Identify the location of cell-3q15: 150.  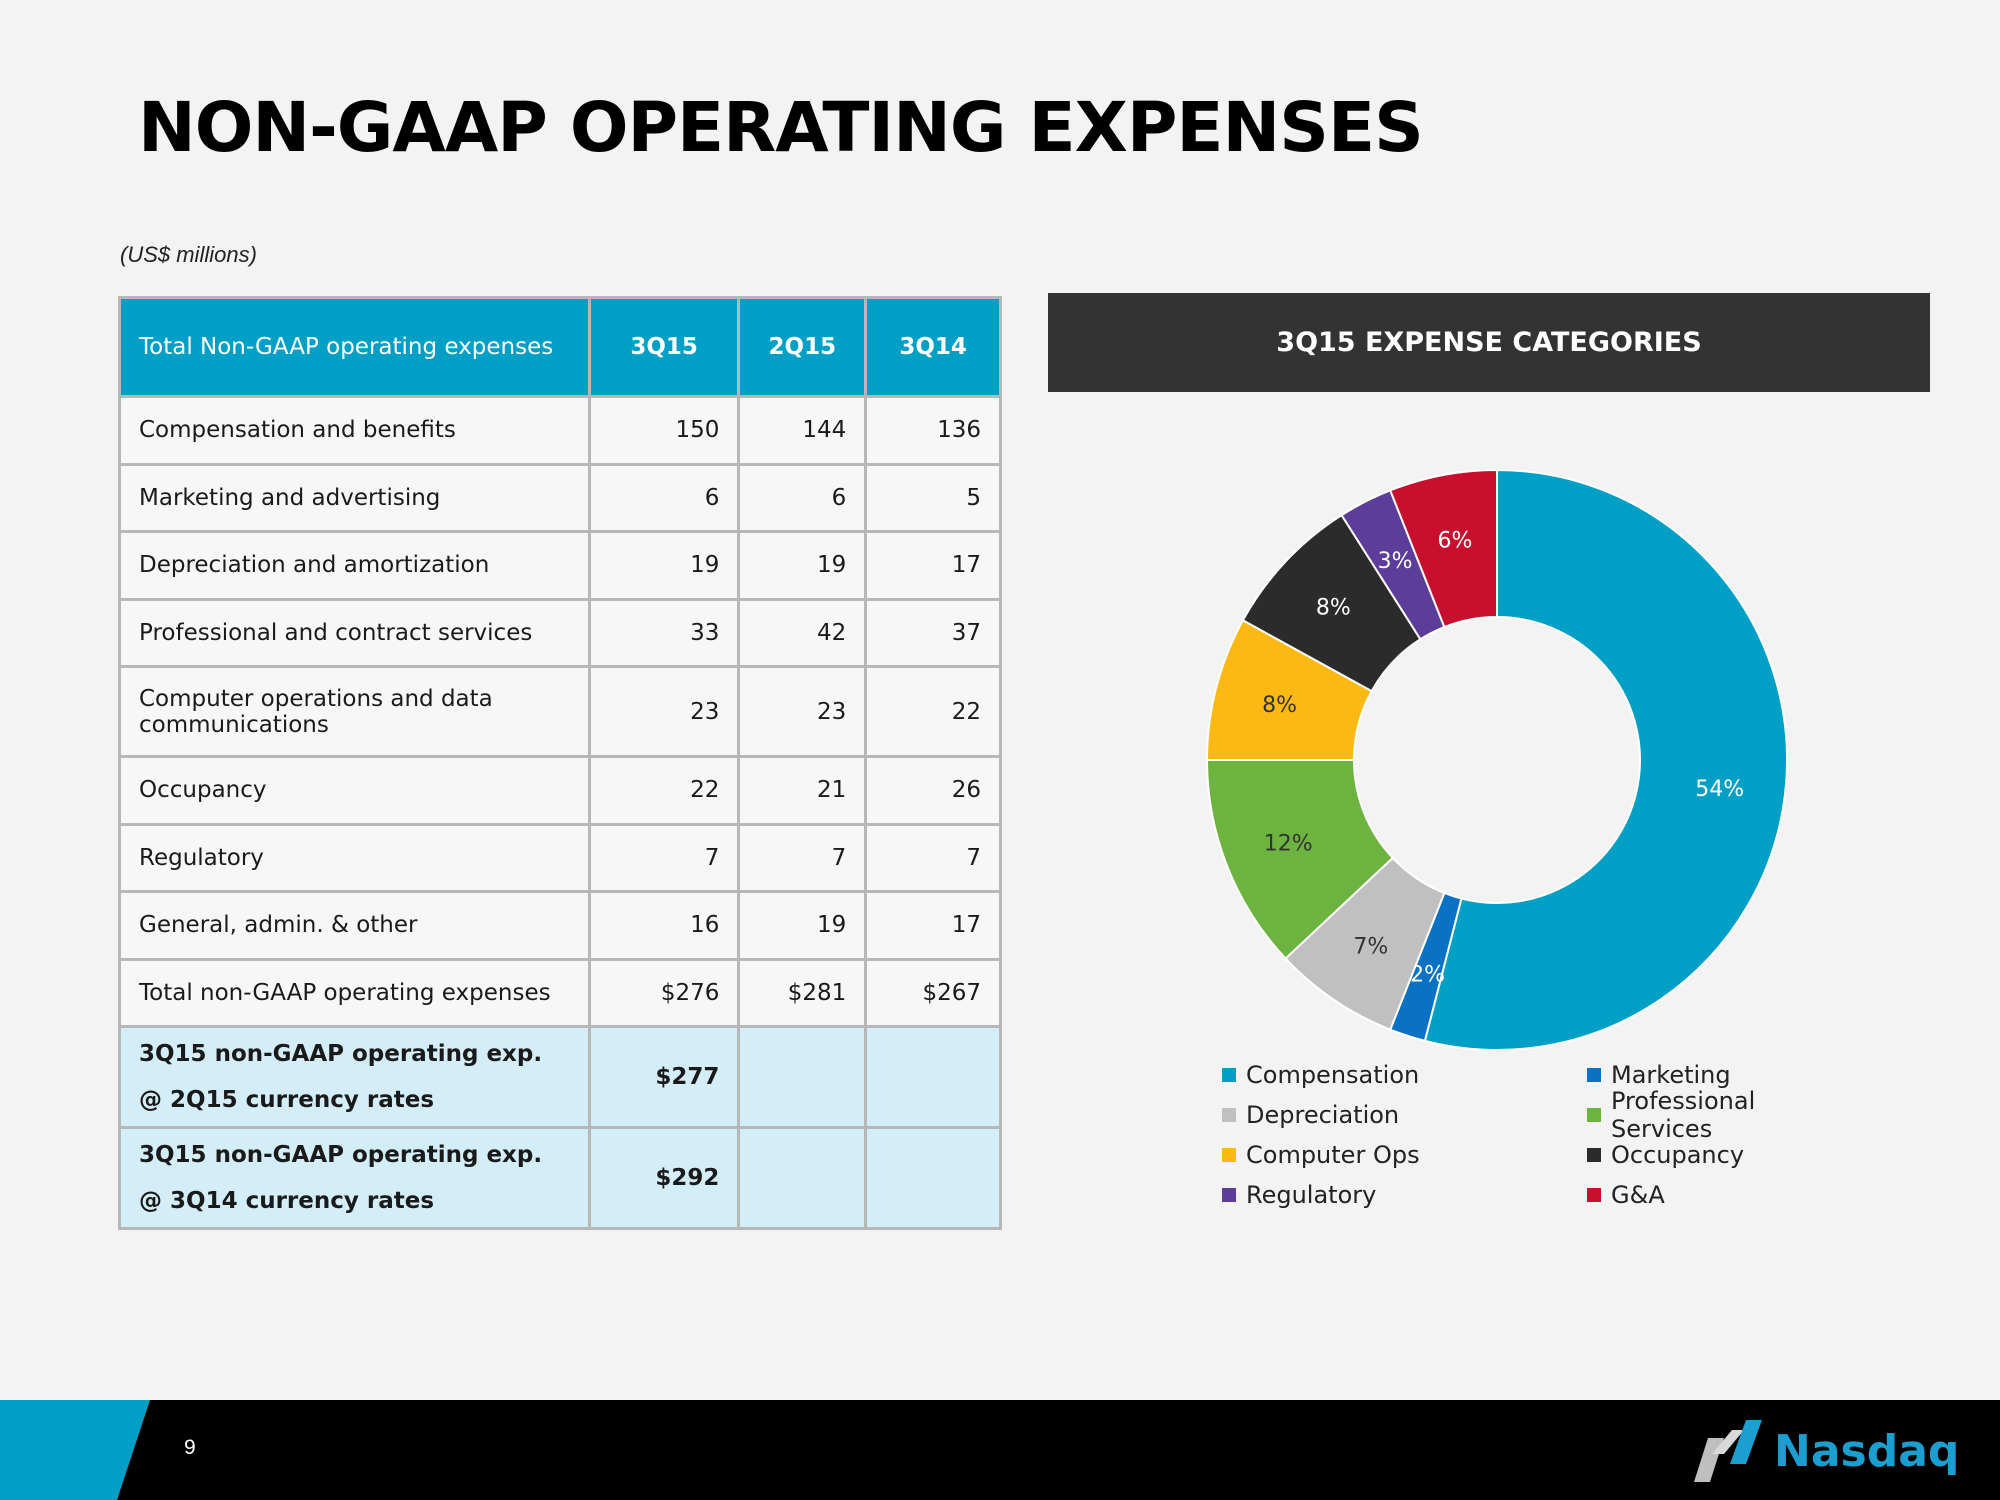
(664, 430).